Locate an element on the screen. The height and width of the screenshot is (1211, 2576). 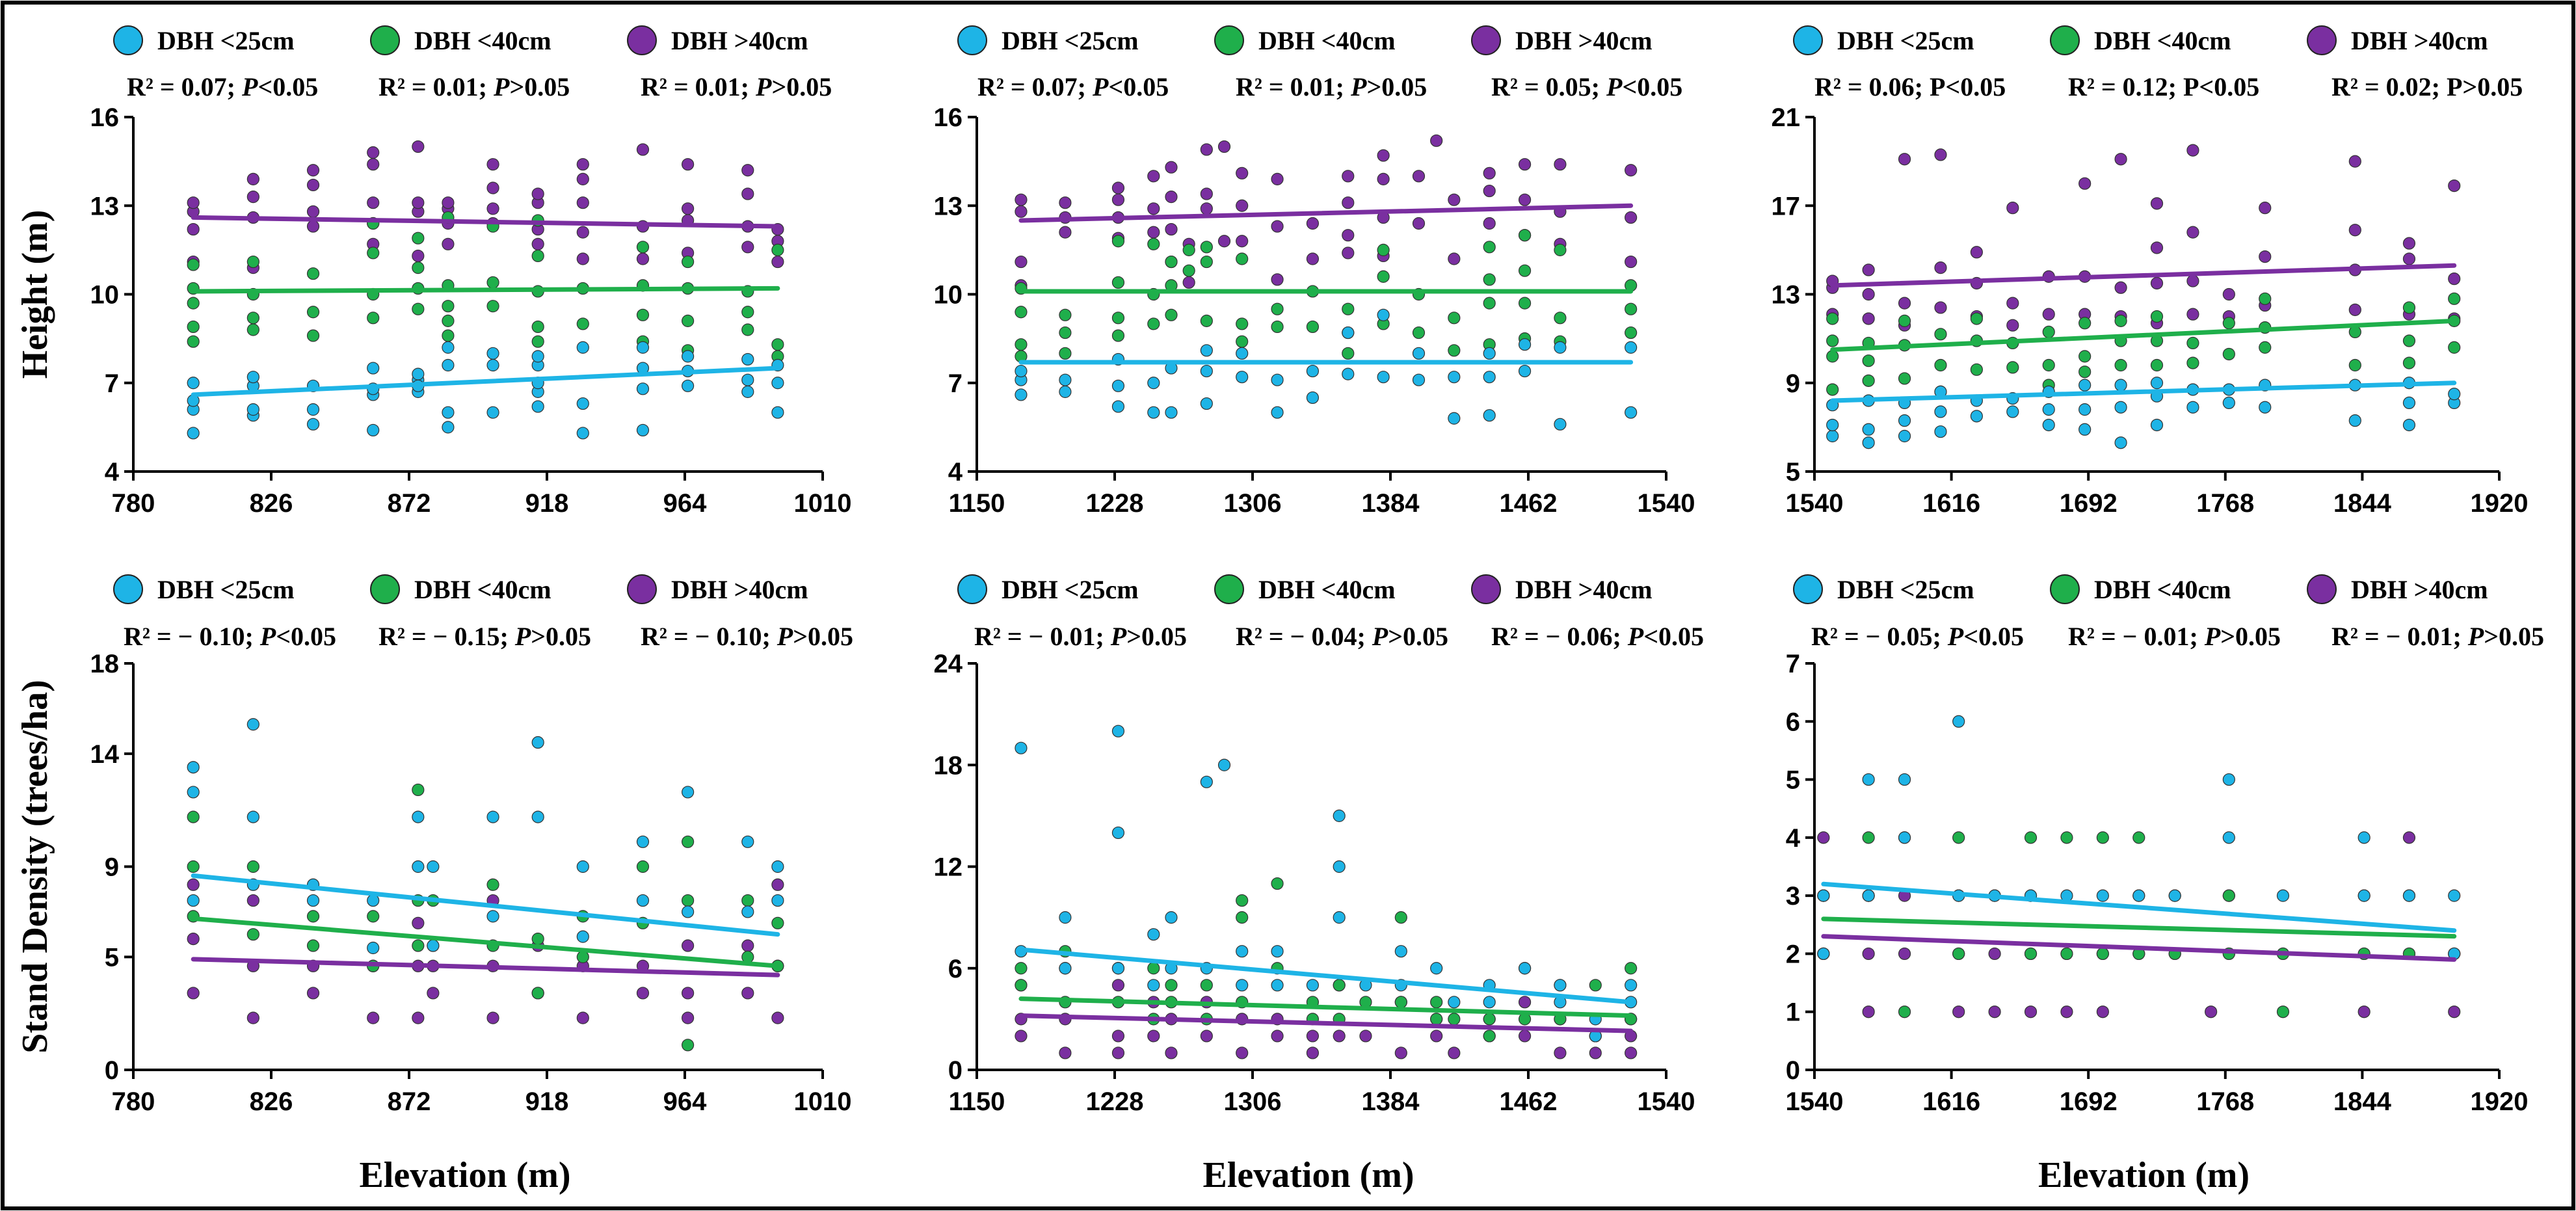
regression-stat: R² = − 0.05; P<0.05 is located at coordinates (1917, 636).